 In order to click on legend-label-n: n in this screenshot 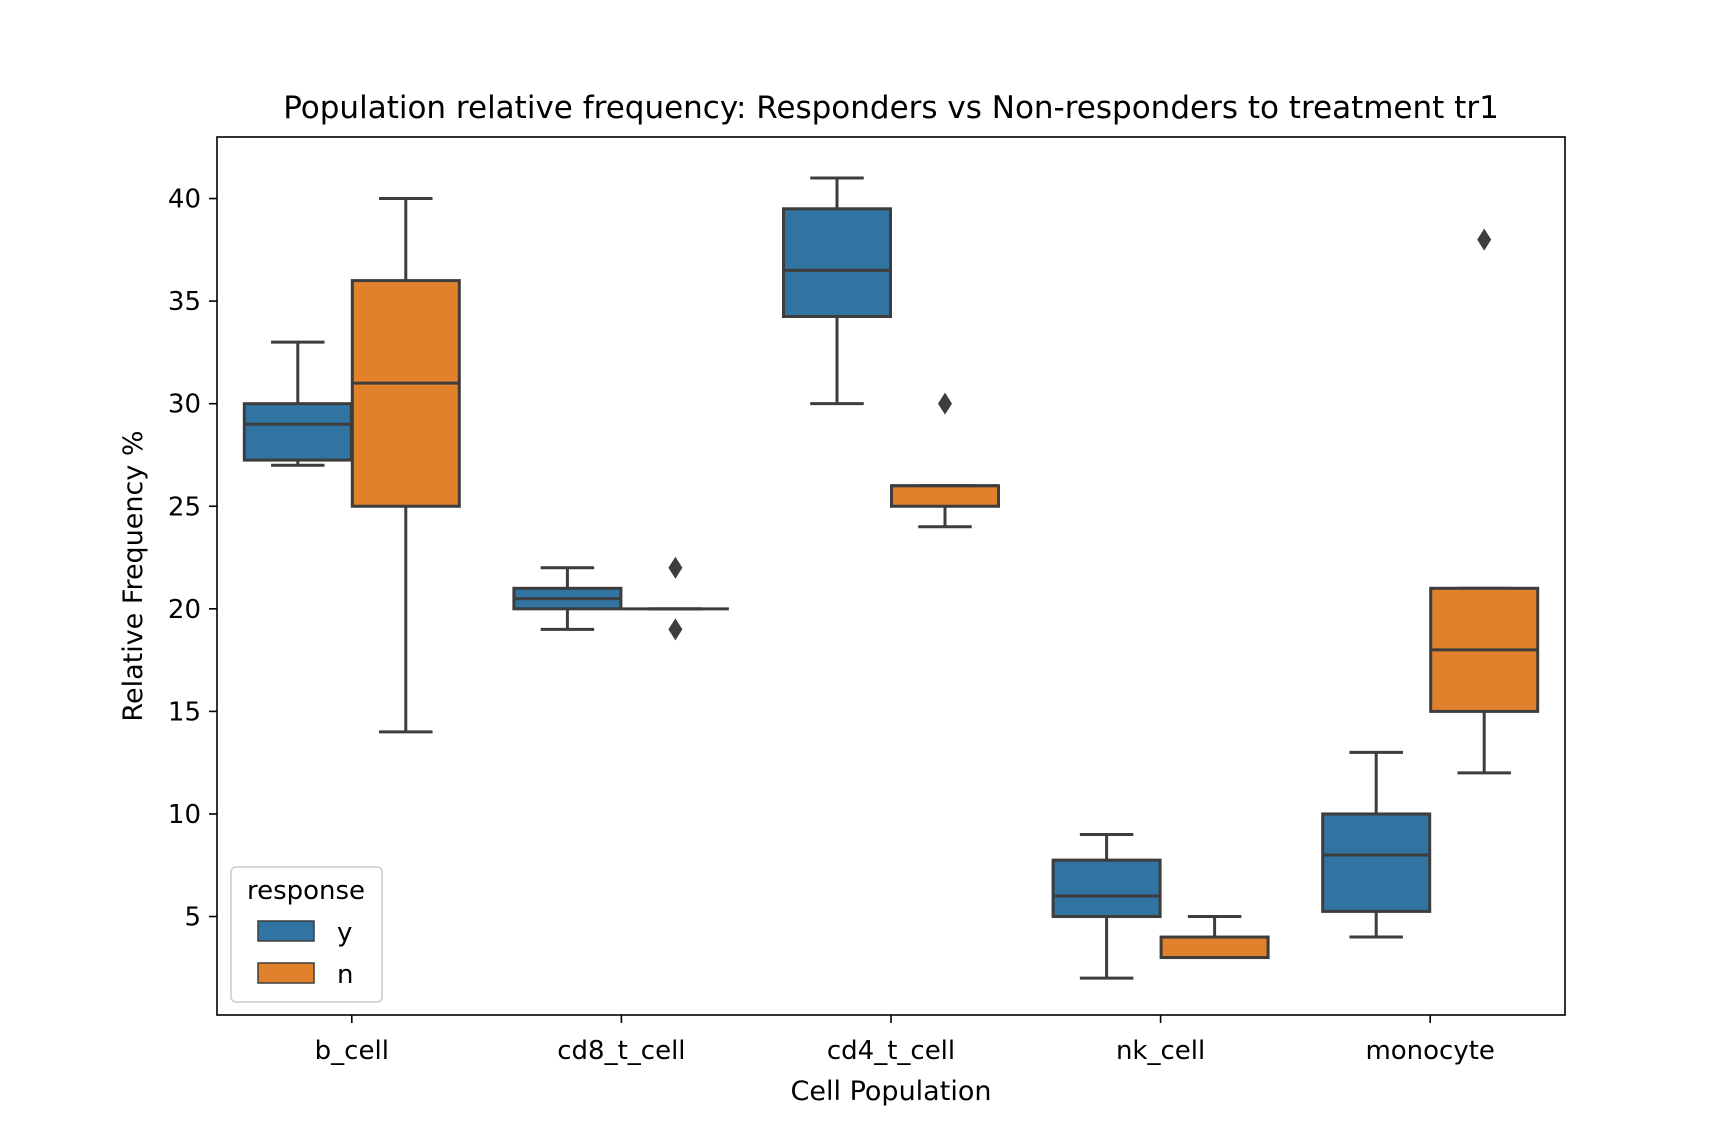, I will do `click(345, 975)`.